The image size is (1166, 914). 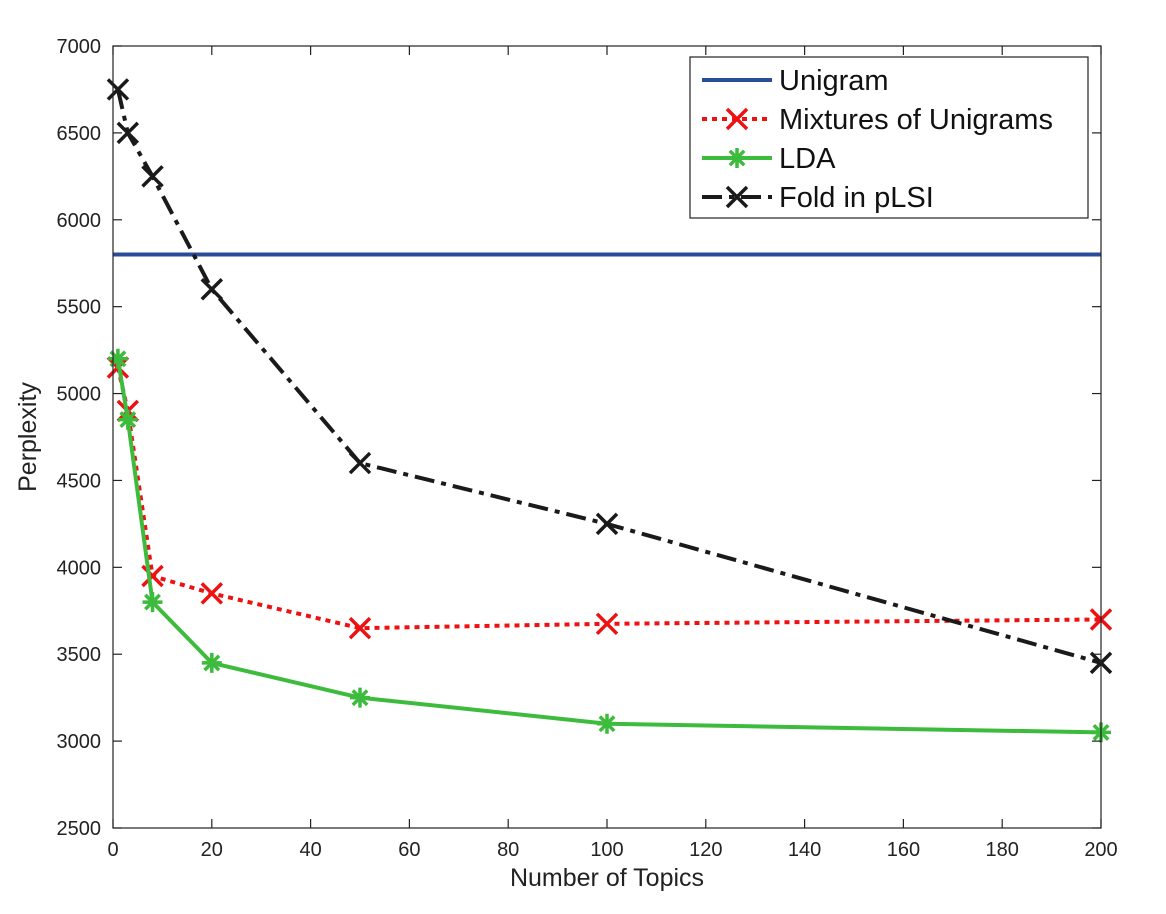 What do you see at coordinates (79, 481) in the screenshot?
I see `y-tick-label: 4500` at bounding box center [79, 481].